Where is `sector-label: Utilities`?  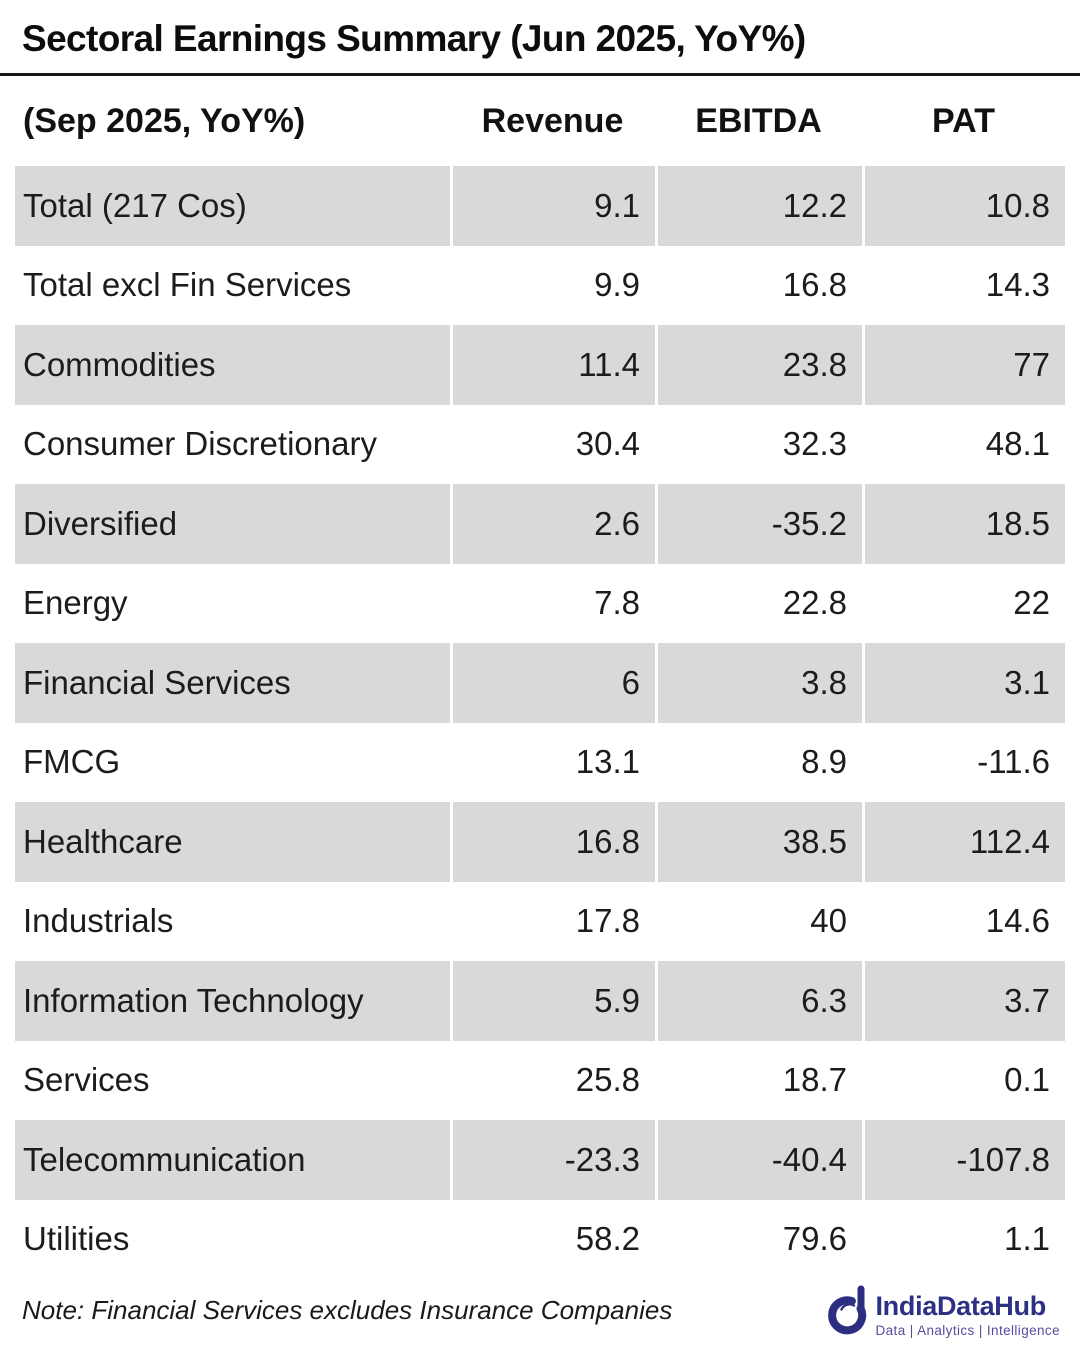 sector-label: Utilities is located at coordinates (76, 1239).